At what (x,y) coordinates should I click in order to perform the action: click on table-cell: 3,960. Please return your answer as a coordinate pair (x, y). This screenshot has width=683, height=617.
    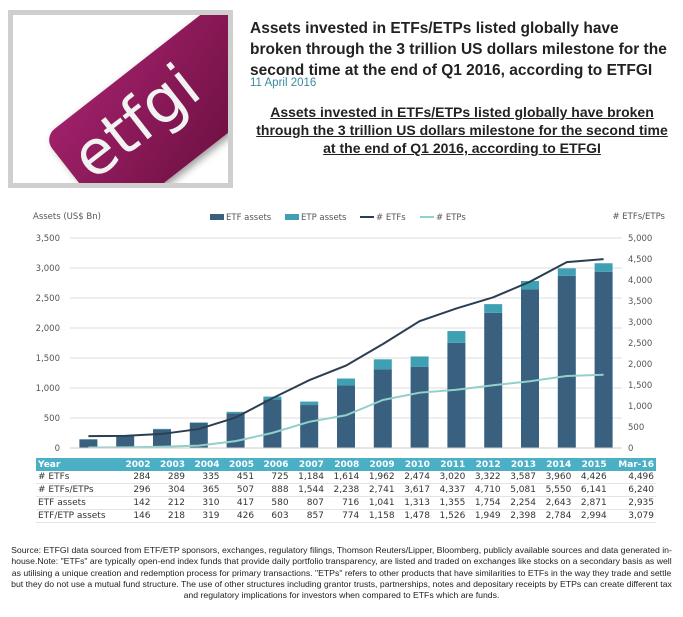
    Looking at the image, I should click on (555, 477).